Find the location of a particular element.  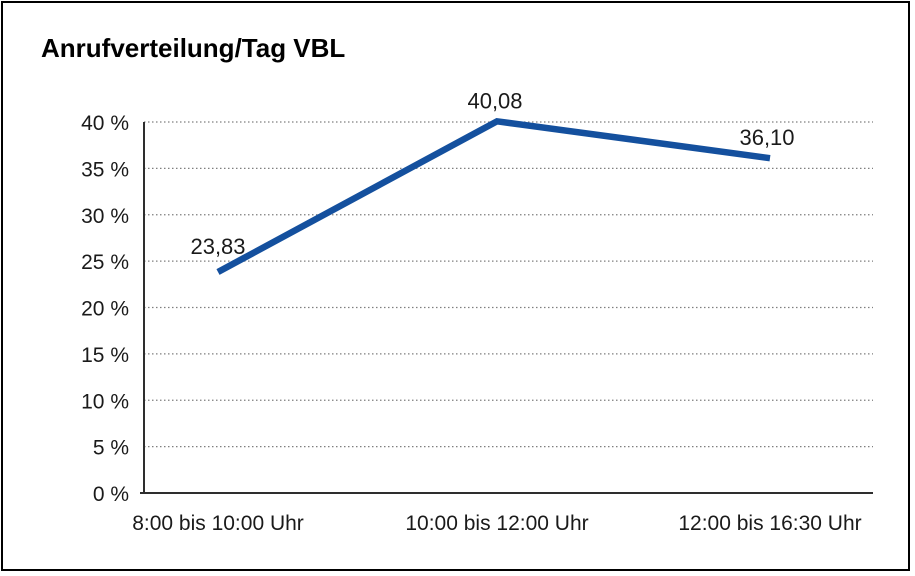

y-tick-label-40: 40 % is located at coordinates (105, 123).